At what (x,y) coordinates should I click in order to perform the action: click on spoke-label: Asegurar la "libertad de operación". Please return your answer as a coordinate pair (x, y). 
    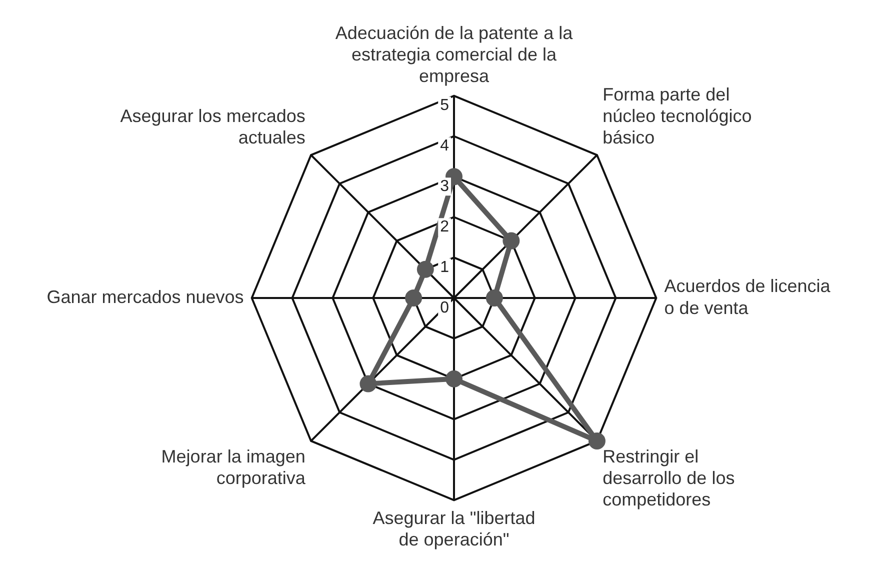
    Looking at the image, I should click on (454, 529).